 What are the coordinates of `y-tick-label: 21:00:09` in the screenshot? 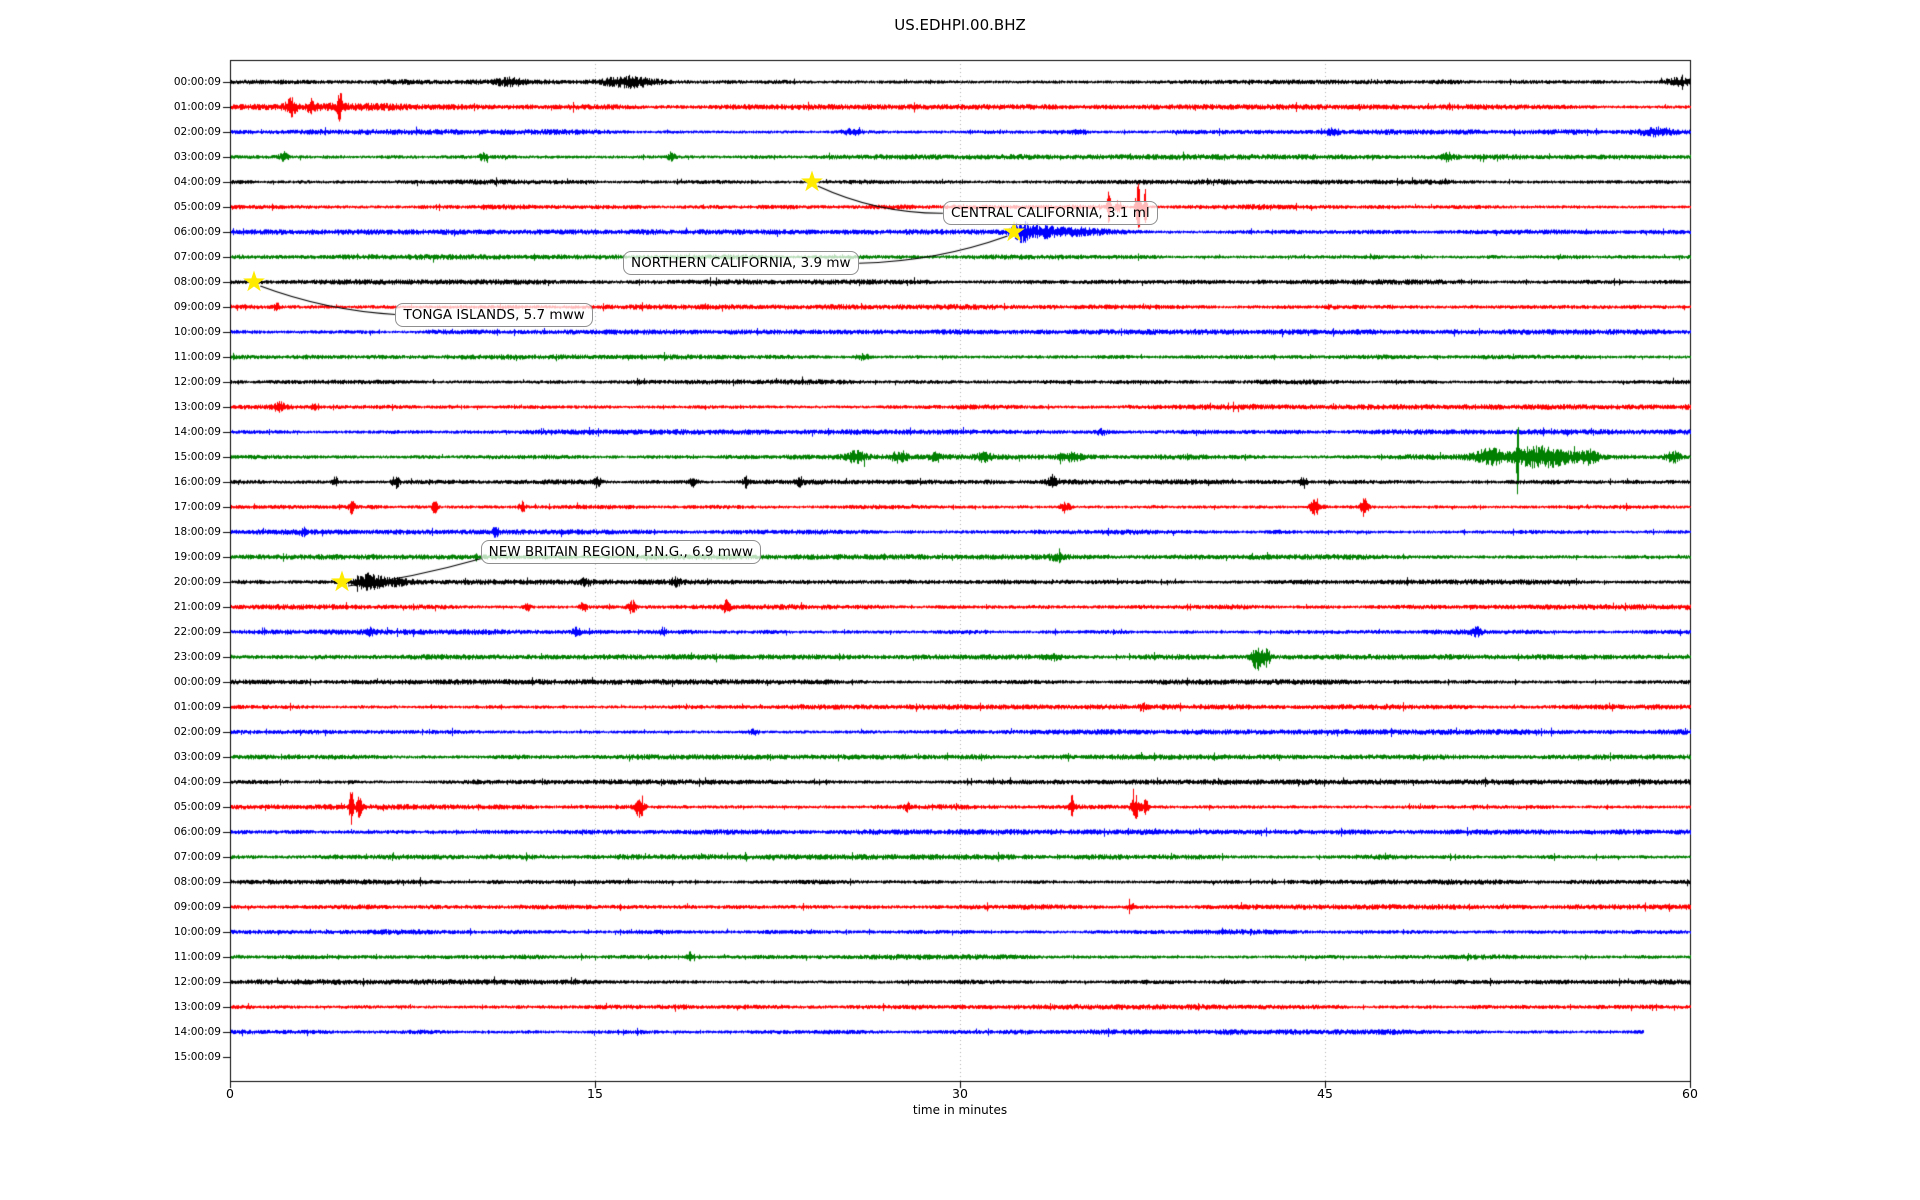 It's located at (197, 607).